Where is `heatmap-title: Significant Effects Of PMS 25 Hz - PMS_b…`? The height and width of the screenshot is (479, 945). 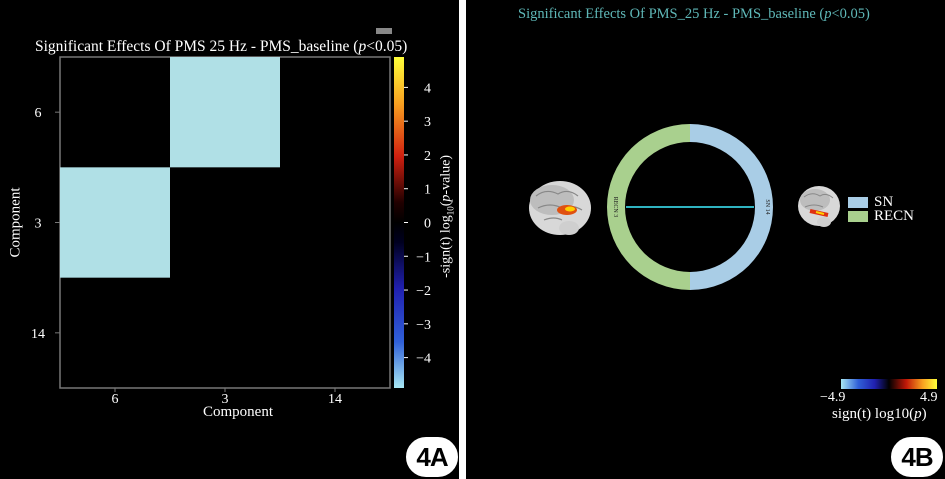 heatmap-title: Significant Effects Of PMS 25 Hz - PMS_b… is located at coordinates (221, 46).